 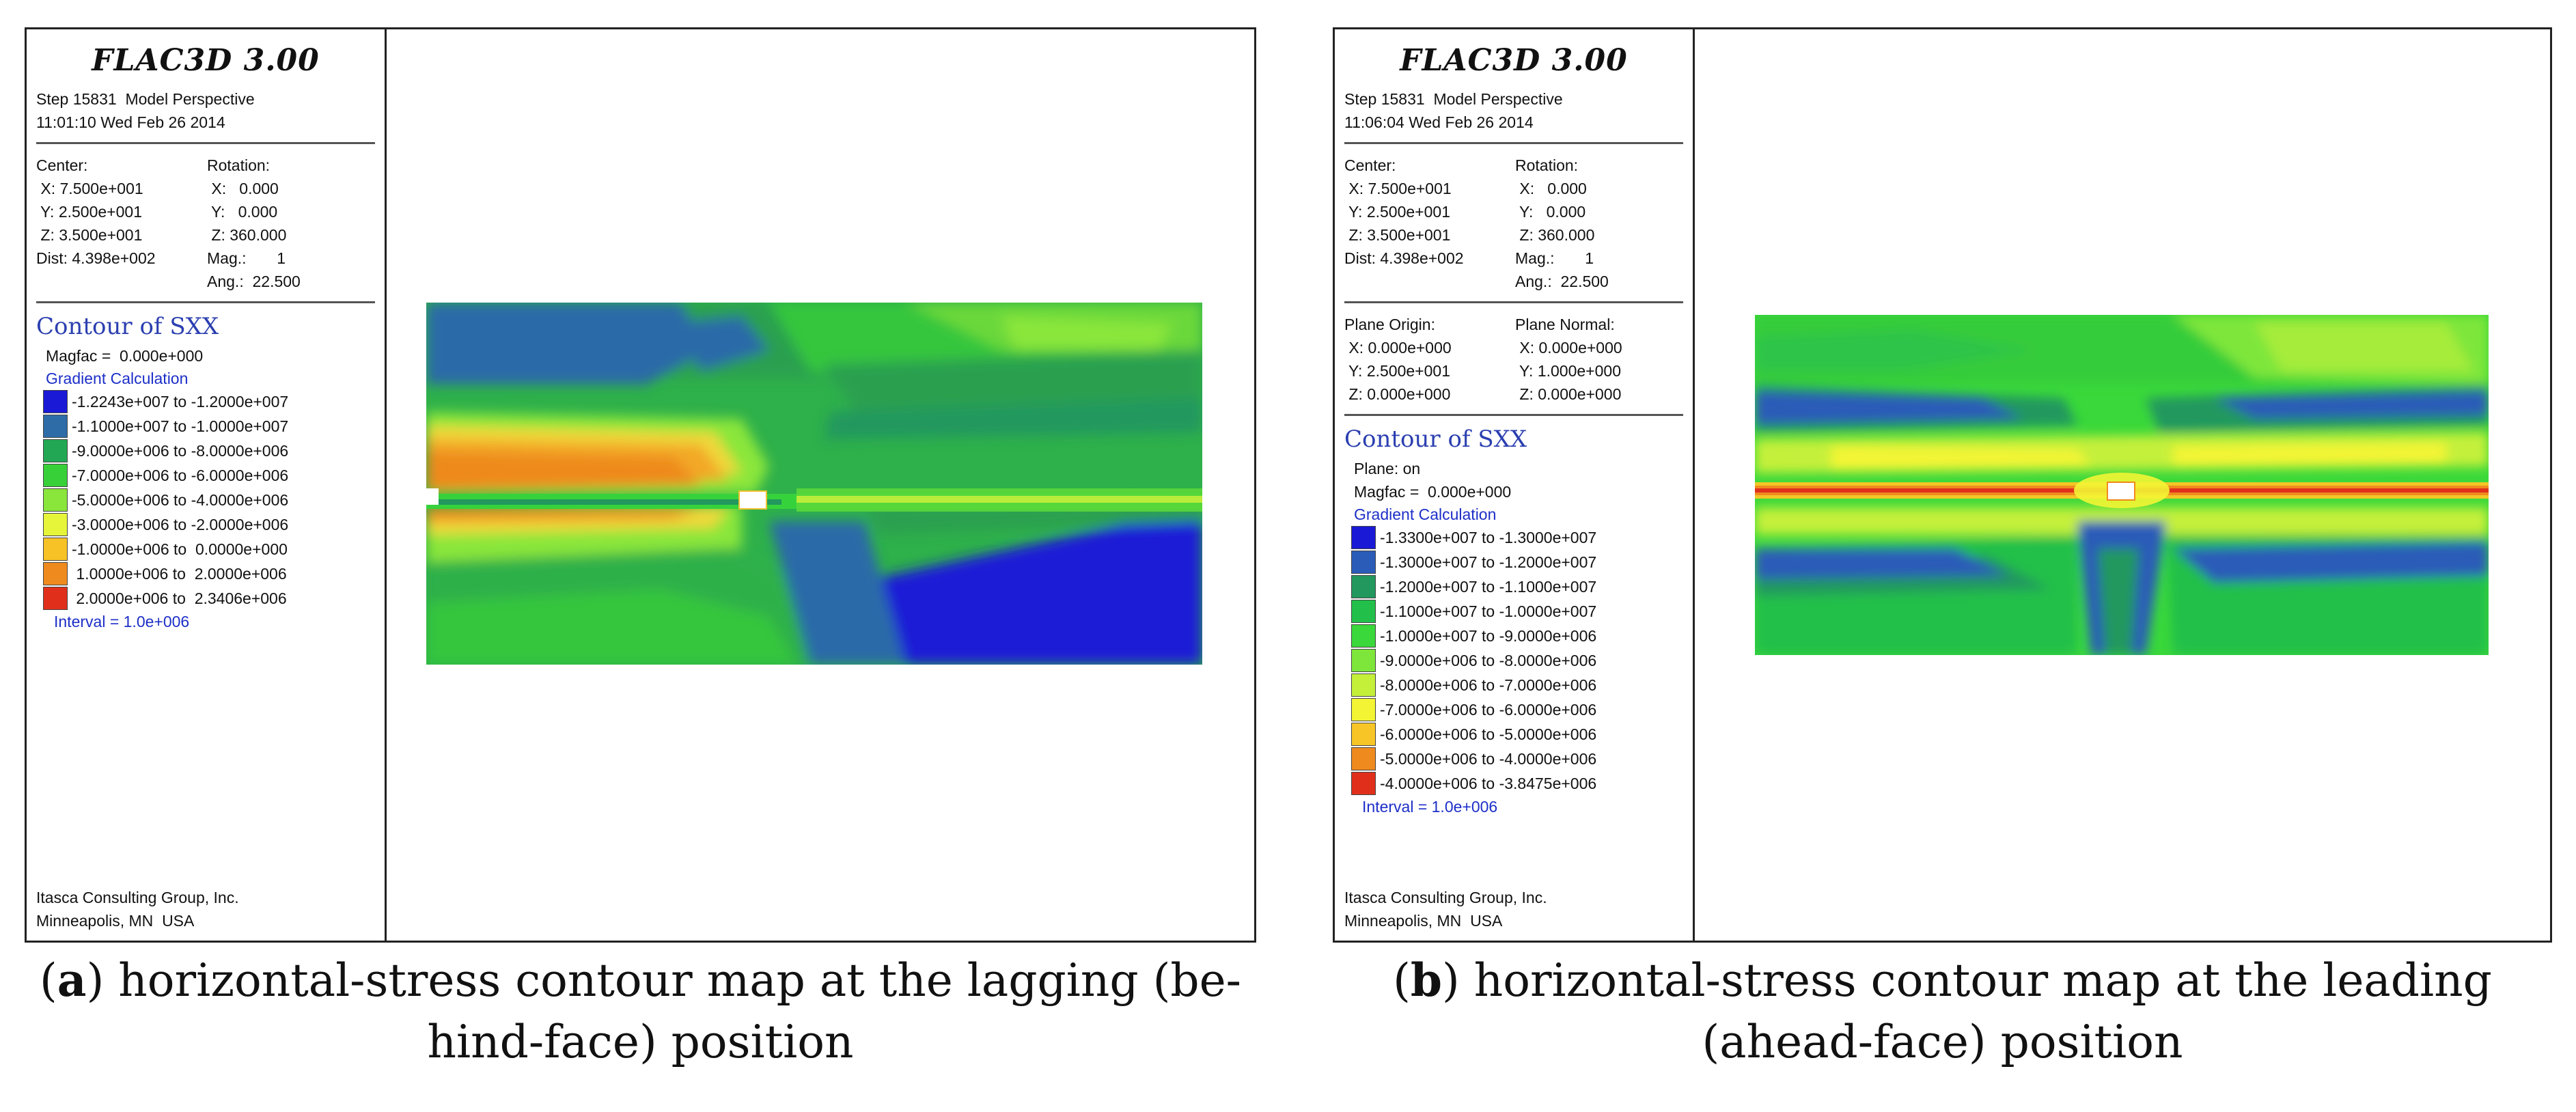 I want to click on contour-plot-a, so click(x=814, y=484).